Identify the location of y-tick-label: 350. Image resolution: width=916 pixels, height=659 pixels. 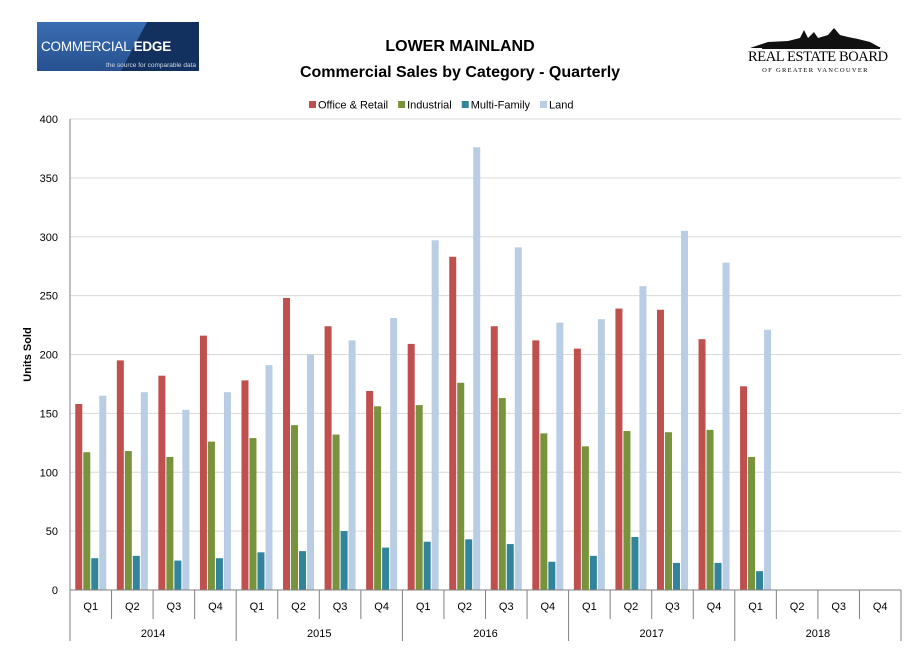
(49, 179).